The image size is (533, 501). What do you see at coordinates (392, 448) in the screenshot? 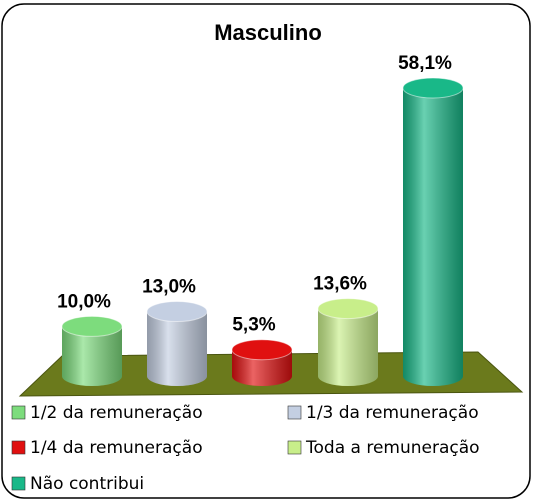
I see `legend-label: Toda a remuneração` at bounding box center [392, 448].